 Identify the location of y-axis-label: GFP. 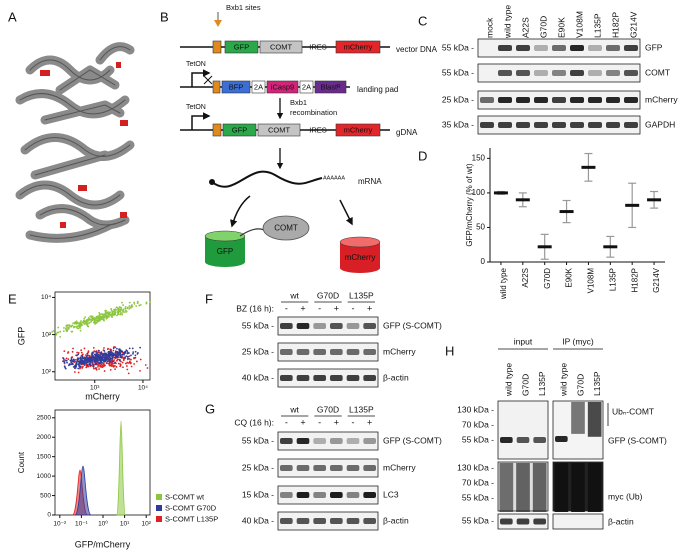
(21, 336).